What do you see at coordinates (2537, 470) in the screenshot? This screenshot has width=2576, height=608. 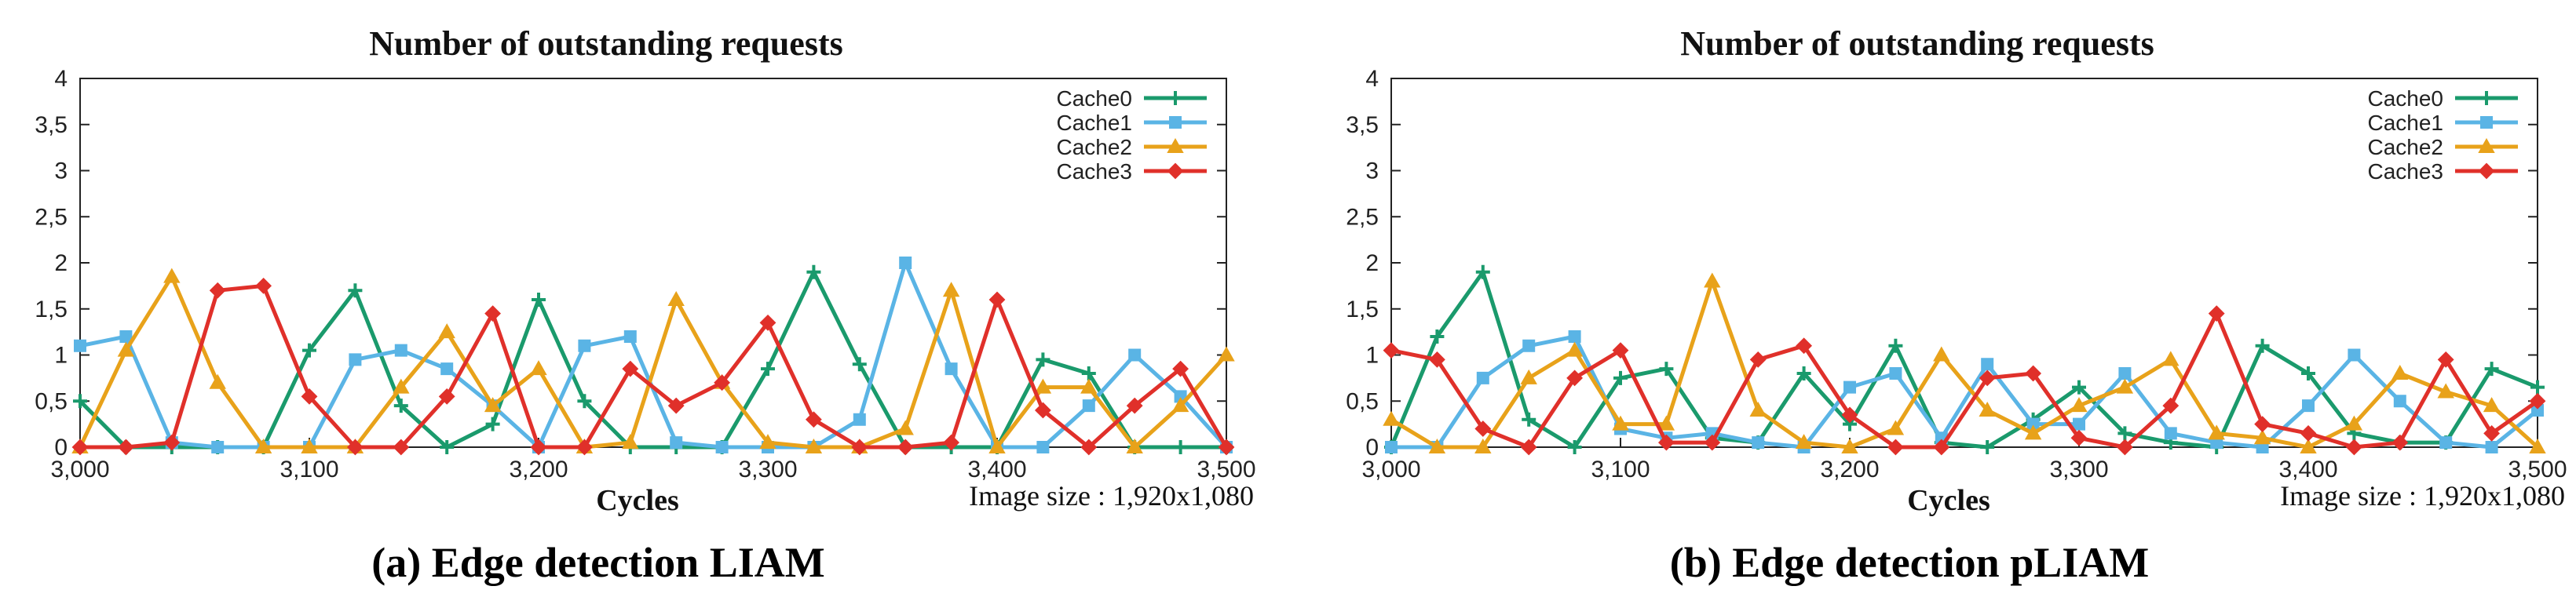 I see `x-tick-label: 3,500` at bounding box center [2537, 470].